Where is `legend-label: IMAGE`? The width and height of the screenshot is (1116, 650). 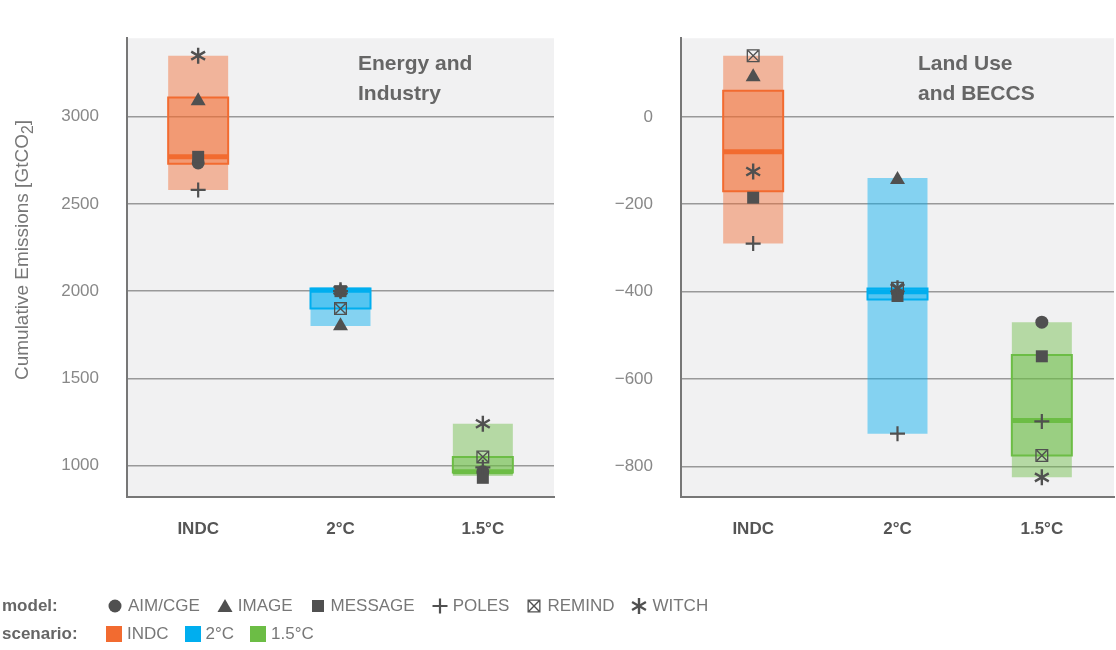
legend-label: IMAGE is located at coordinates (264, 606).